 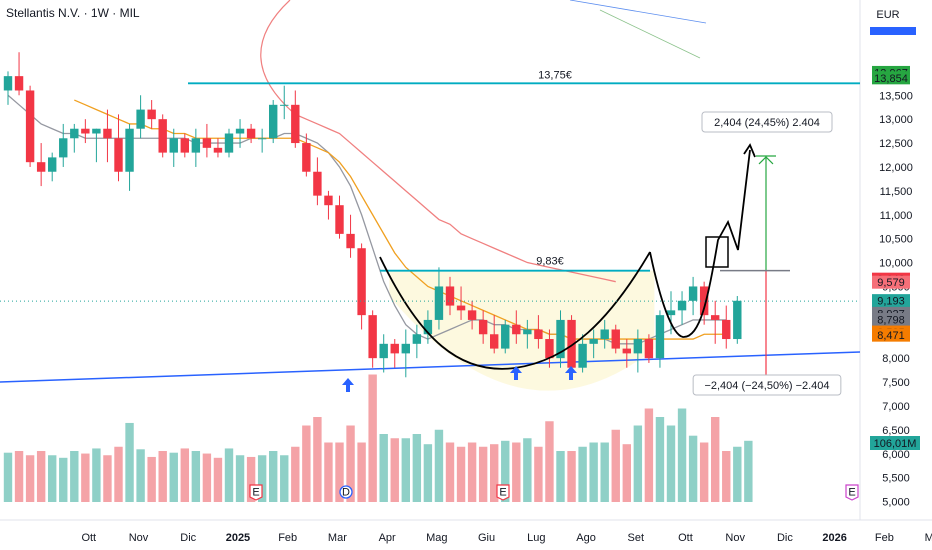 What do you see at coordinates (346, 493) in the screenshot?
I see `event-marker-label: D` at bounding box center [346, 493].